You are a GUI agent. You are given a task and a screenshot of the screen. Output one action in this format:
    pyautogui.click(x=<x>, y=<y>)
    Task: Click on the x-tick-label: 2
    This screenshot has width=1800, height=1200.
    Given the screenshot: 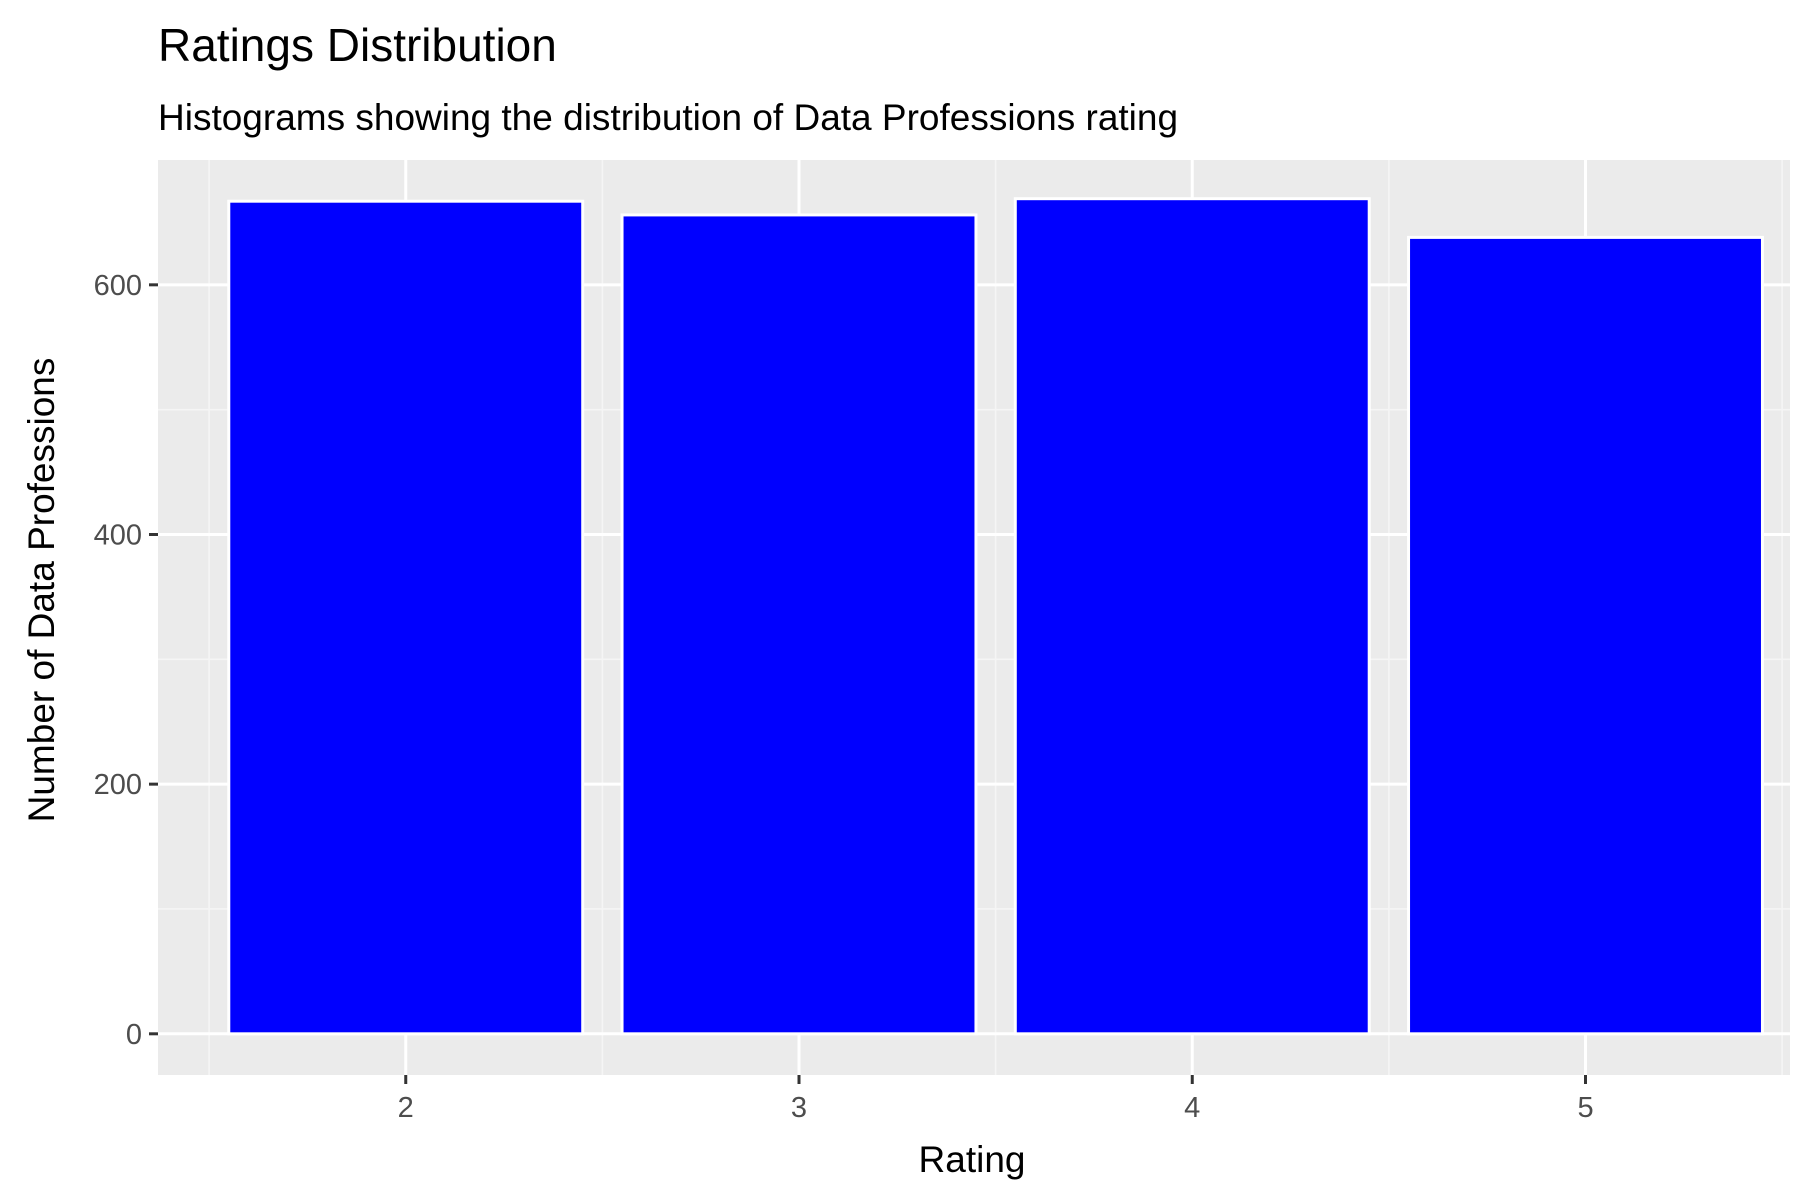 What is the action you would take?
    pyautogui.click(x=406, y=1108)
    